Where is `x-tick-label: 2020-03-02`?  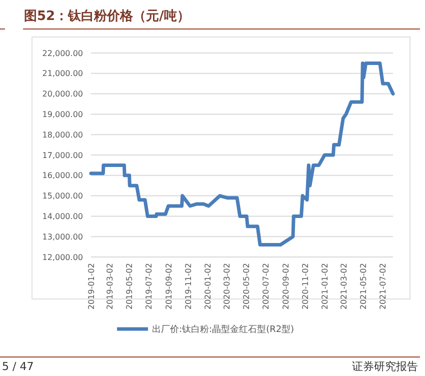 x-tick-label: 2020-03-02 is located at coordinates (227, 286).